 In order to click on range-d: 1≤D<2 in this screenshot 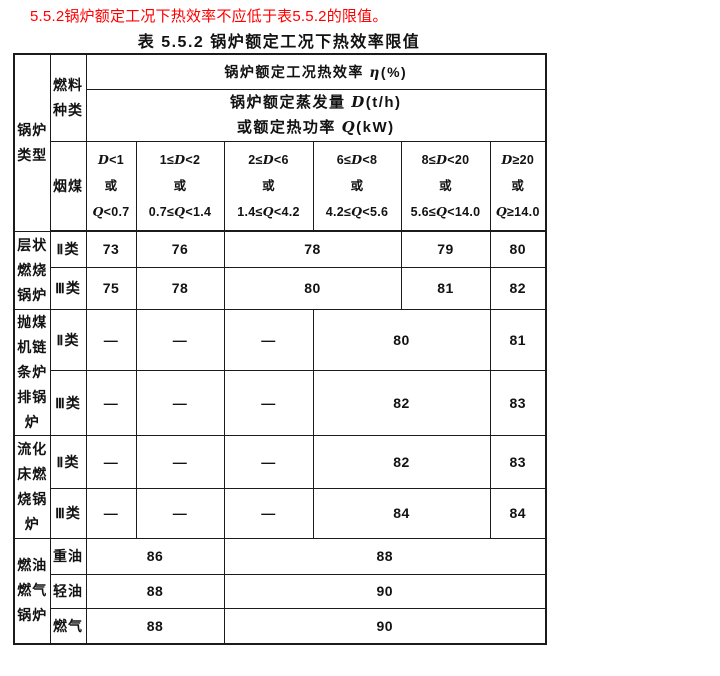, I will do `click(180, 159)`.